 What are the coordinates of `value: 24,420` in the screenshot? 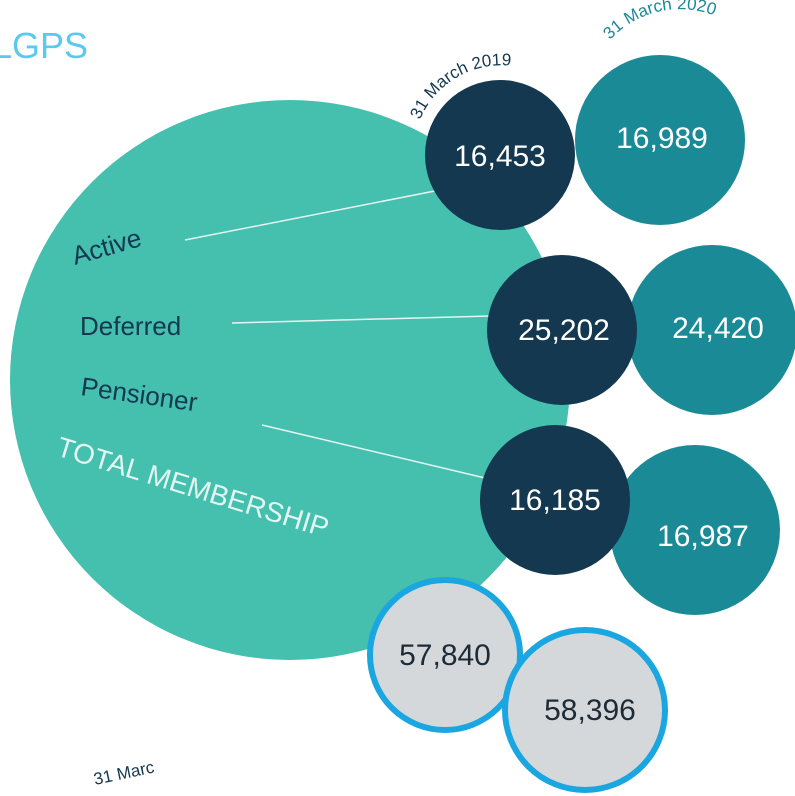 It's located at (718, 328).